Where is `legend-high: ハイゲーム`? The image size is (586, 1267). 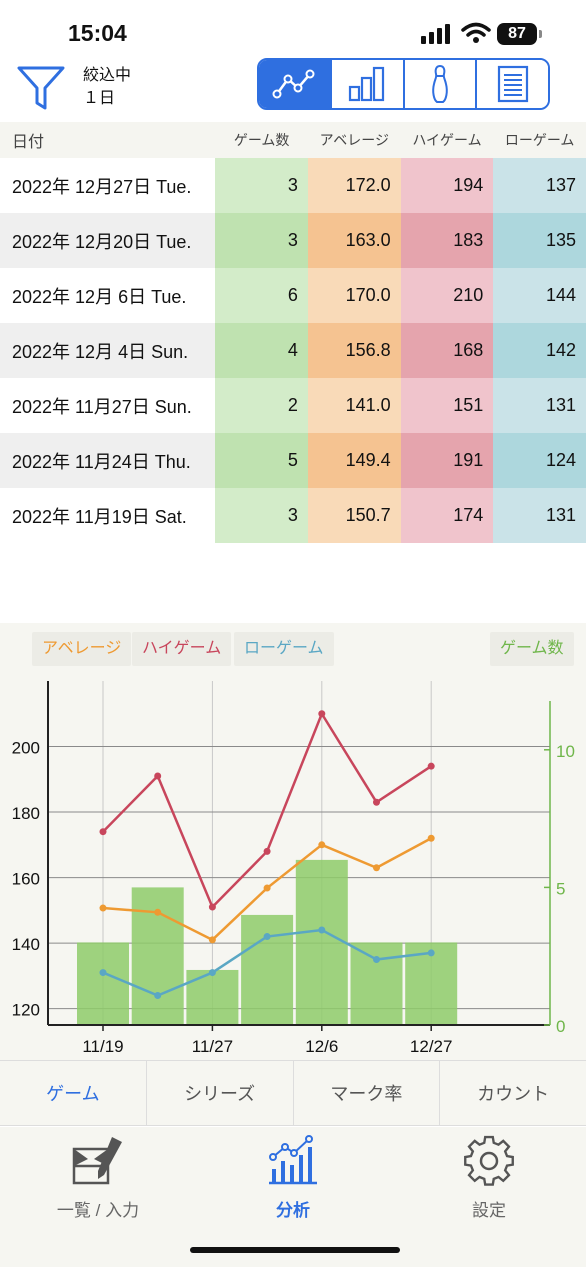
legend-high: ハイゲーム is located at coordinates (182, 649).